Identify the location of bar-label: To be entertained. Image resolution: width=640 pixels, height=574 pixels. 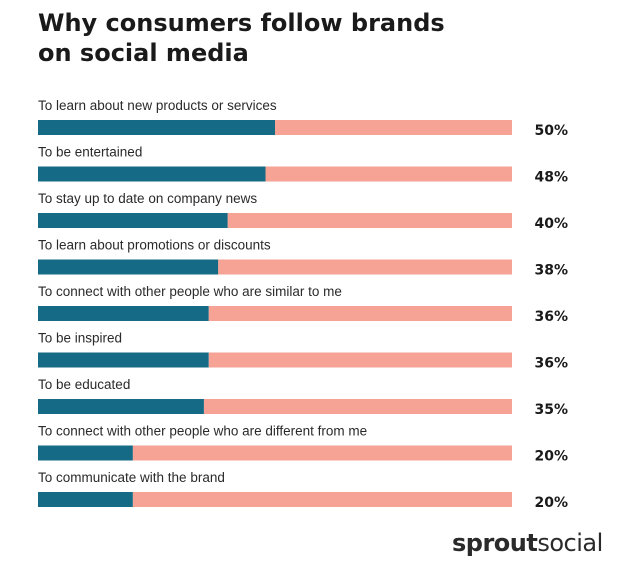
(90, 152).